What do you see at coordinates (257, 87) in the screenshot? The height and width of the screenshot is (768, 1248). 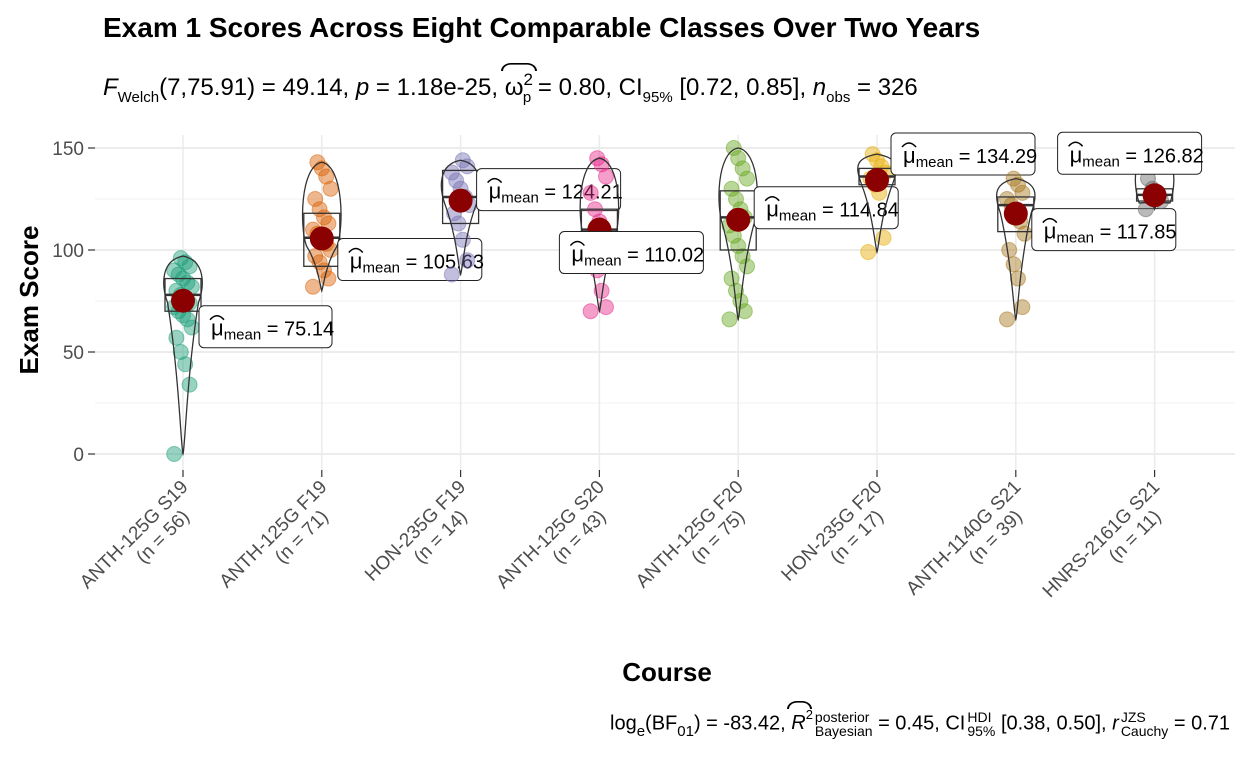 I see `df-text: (7,75.91) = 49.14,` at bounding box center [257, 87].